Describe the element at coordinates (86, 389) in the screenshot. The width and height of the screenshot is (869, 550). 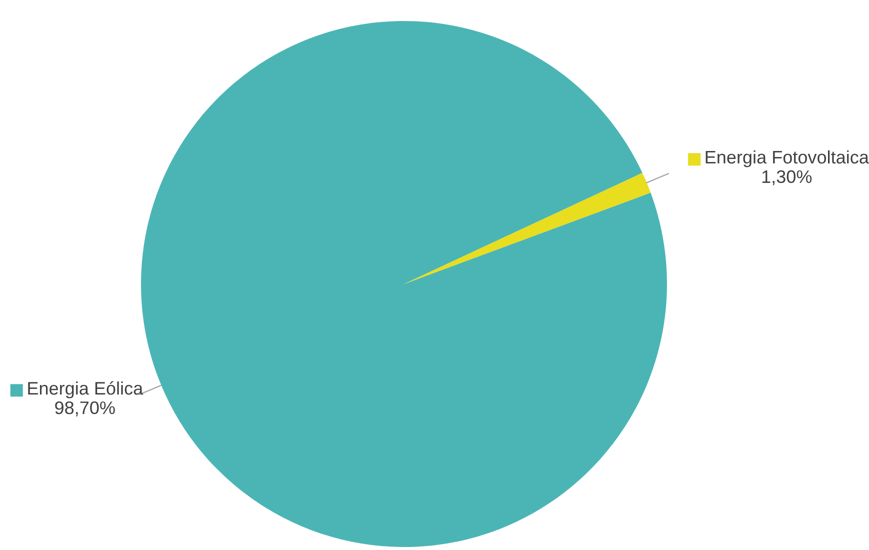
I see `legend-label: Energia Eólica` at that location.